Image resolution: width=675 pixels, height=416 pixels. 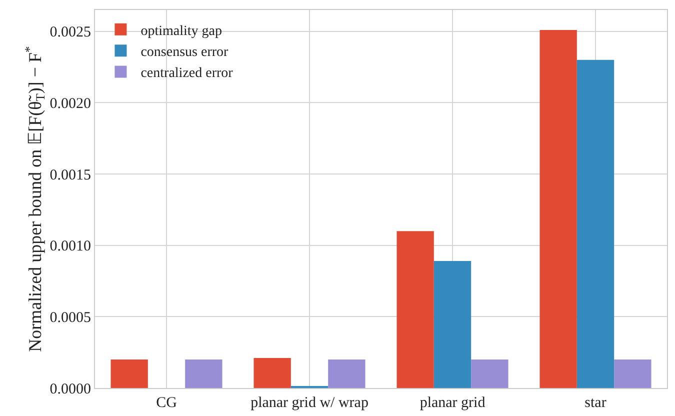 I want to click on y-tick-label: 0.0015, so click(x=70, y=175).